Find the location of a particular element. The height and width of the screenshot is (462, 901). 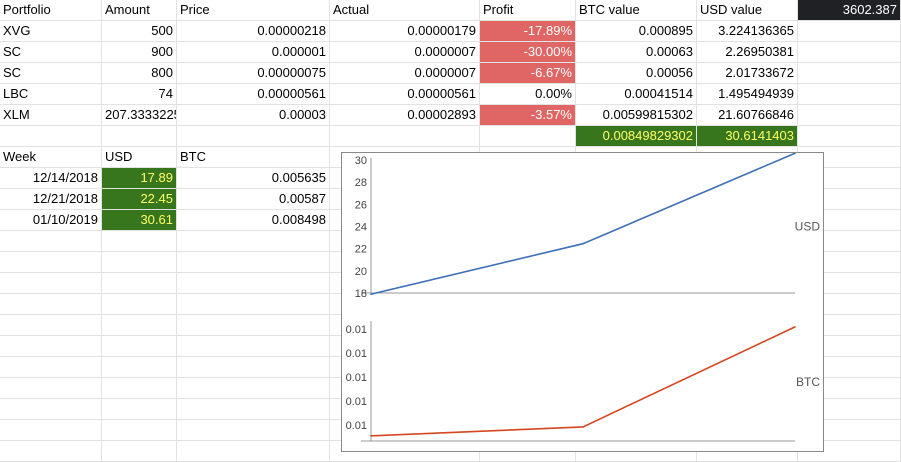

week-cell: 12/21/2018 is located at coordinates (51, 199).